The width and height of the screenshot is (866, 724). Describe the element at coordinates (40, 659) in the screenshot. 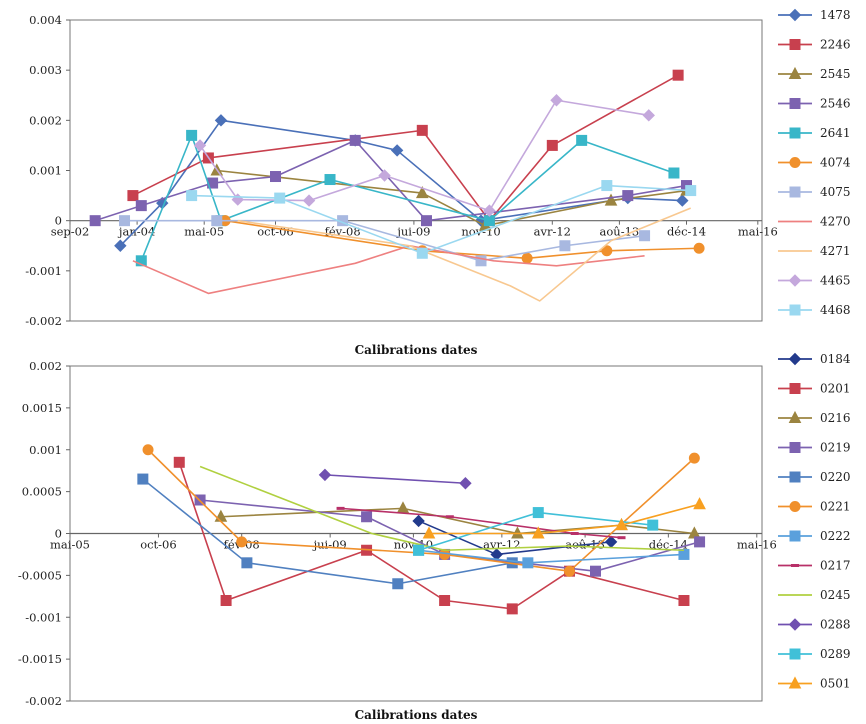

I see `y-tick-label: -0.0015` at that location.